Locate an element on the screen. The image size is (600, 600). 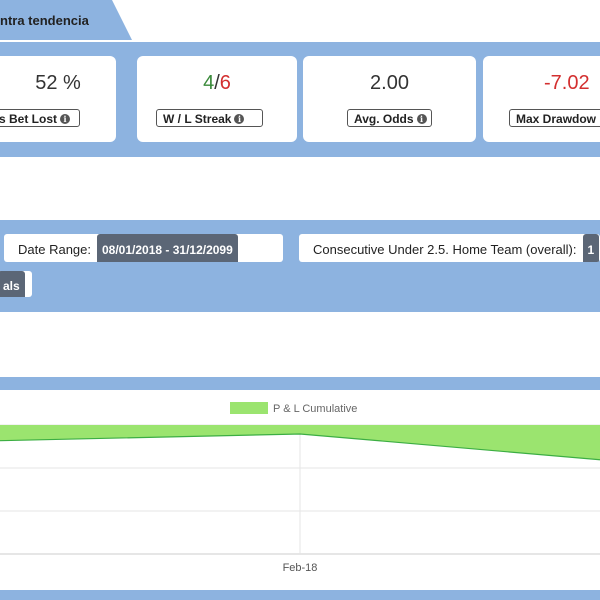
streak-wins: 4 is located at coordinates (209, 83).